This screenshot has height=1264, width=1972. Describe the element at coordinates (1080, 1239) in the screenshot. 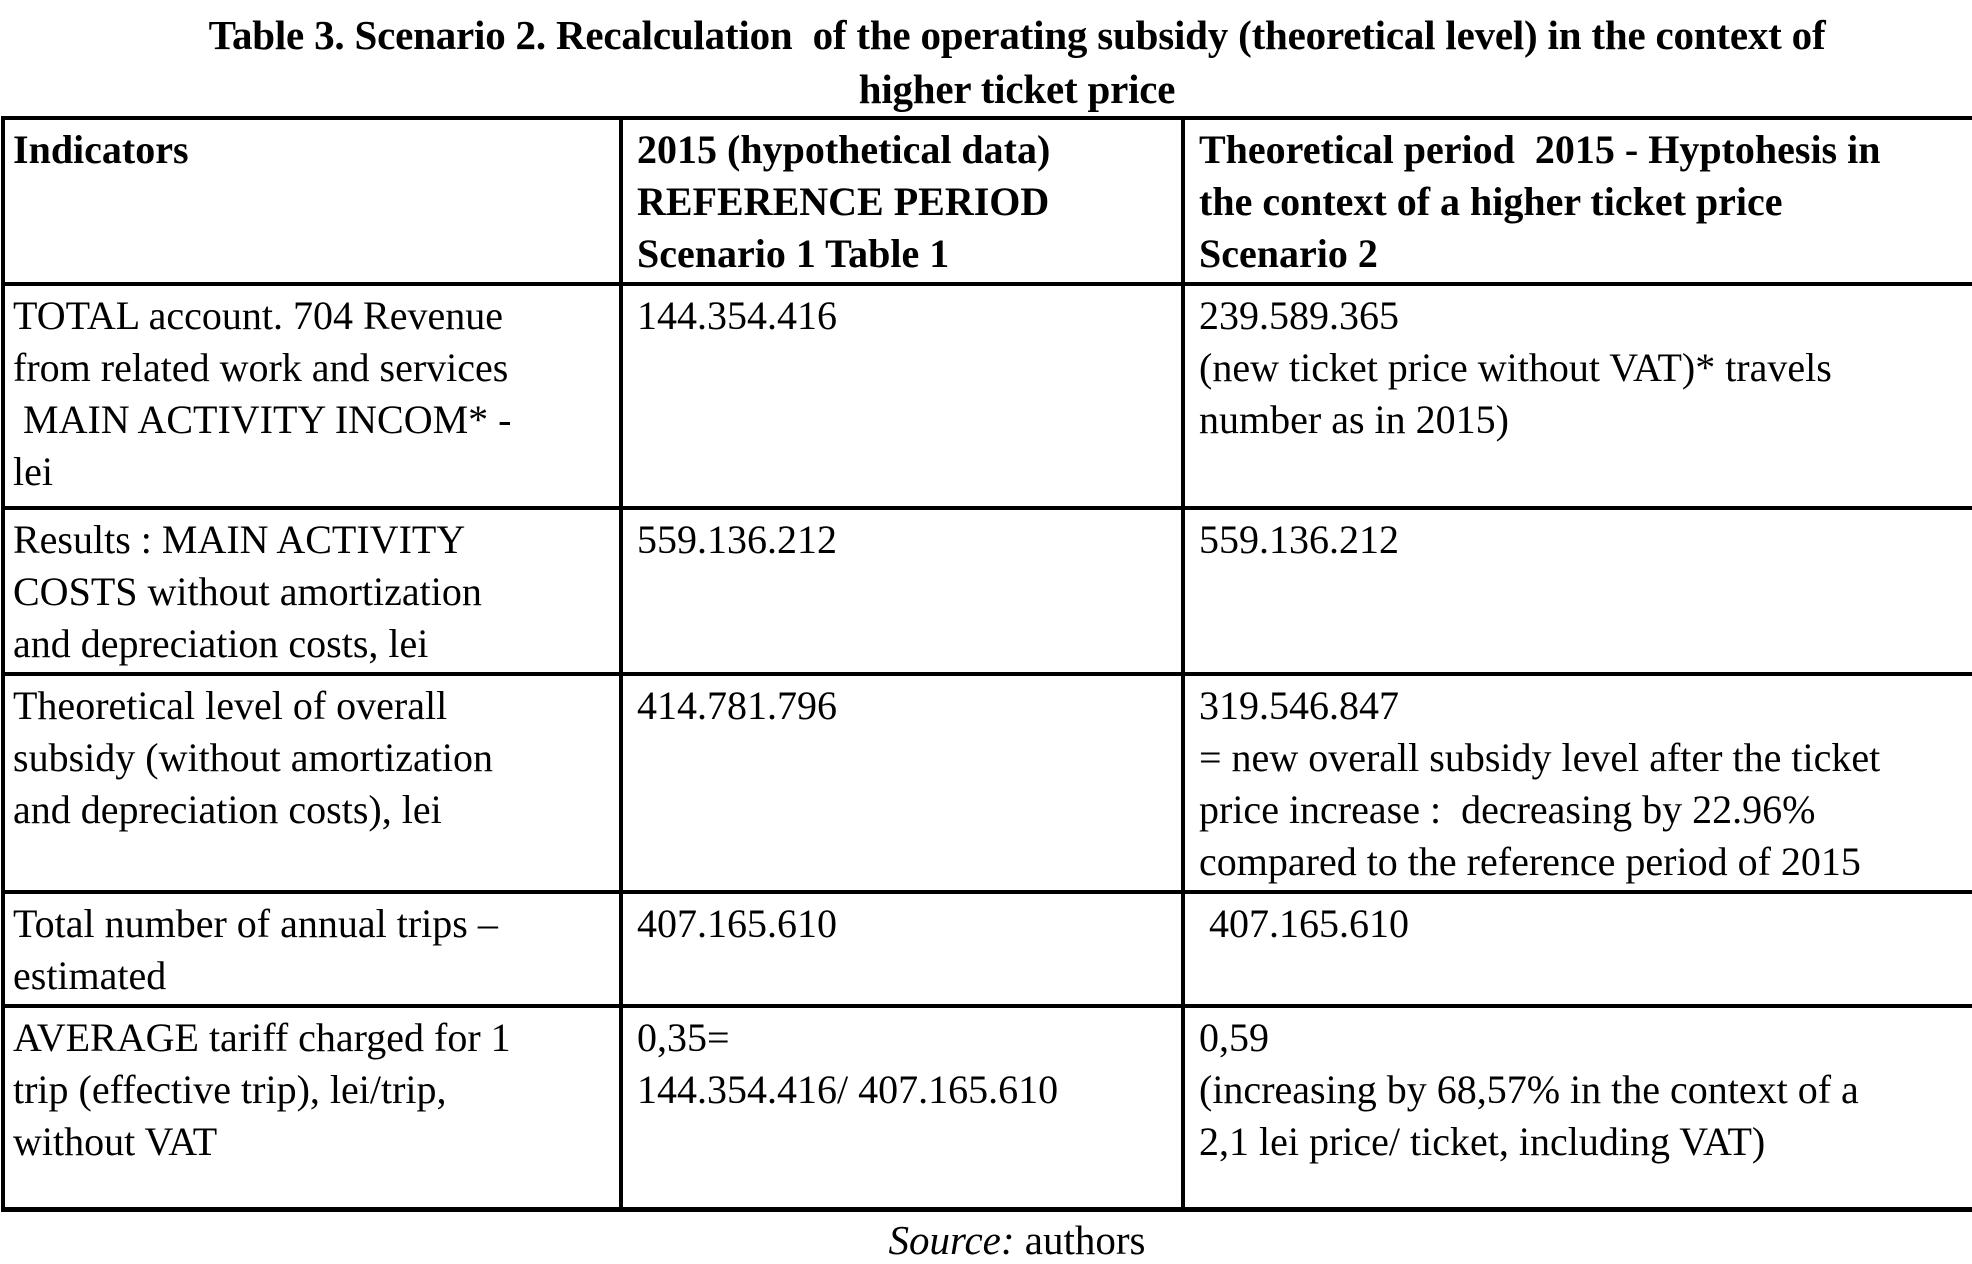

I see `source-authors: authors` at that location.